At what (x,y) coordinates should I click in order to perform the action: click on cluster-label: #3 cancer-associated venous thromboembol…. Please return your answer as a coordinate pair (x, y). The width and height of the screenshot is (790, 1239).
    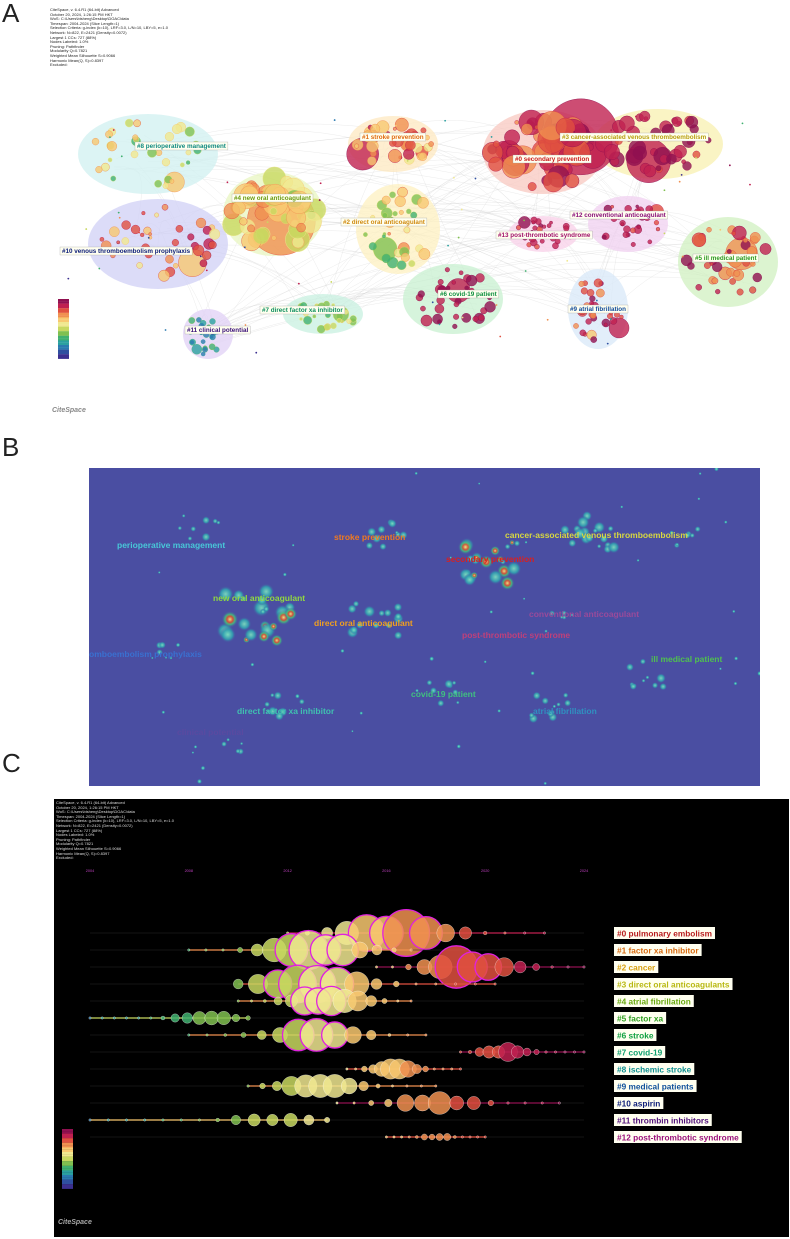
    Looking at the image, I should click on (634, 137).